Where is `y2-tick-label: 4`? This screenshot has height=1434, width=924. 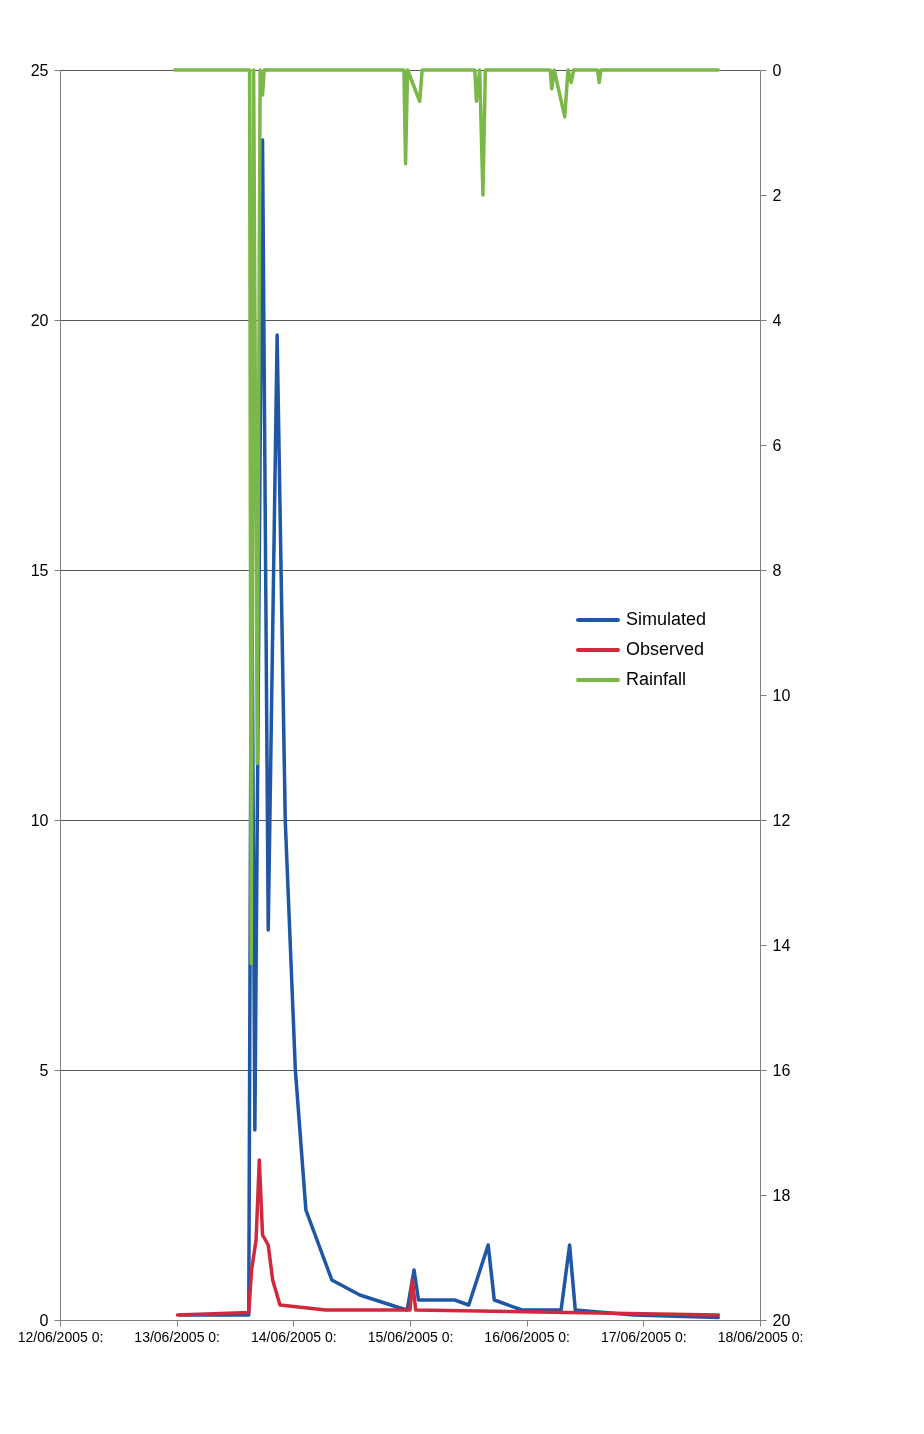 y2-tick-label: 4 is located at coordinates (777, 320).